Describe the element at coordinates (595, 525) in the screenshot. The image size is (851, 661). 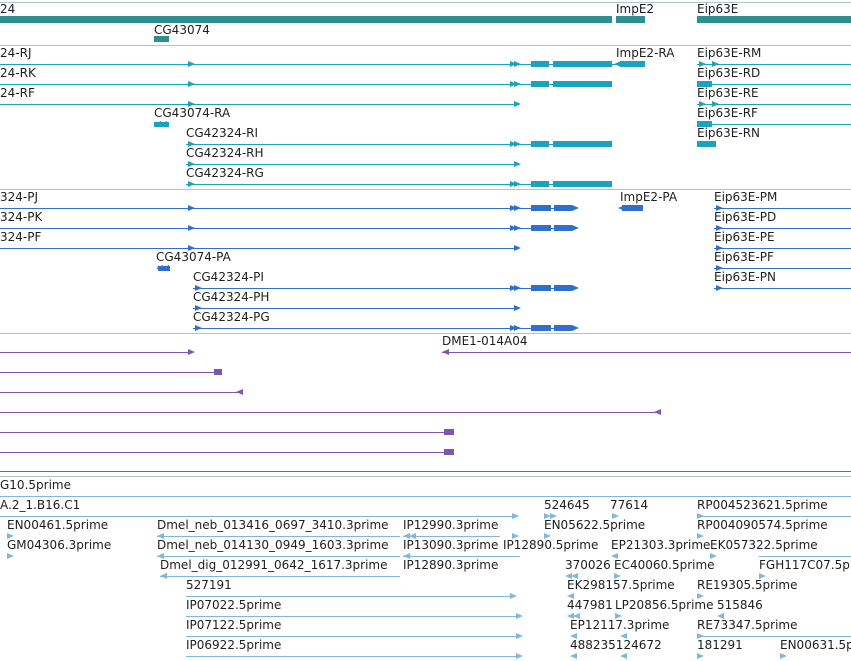
I see `prime5-feature-label: EN05622.5prime` at that location.